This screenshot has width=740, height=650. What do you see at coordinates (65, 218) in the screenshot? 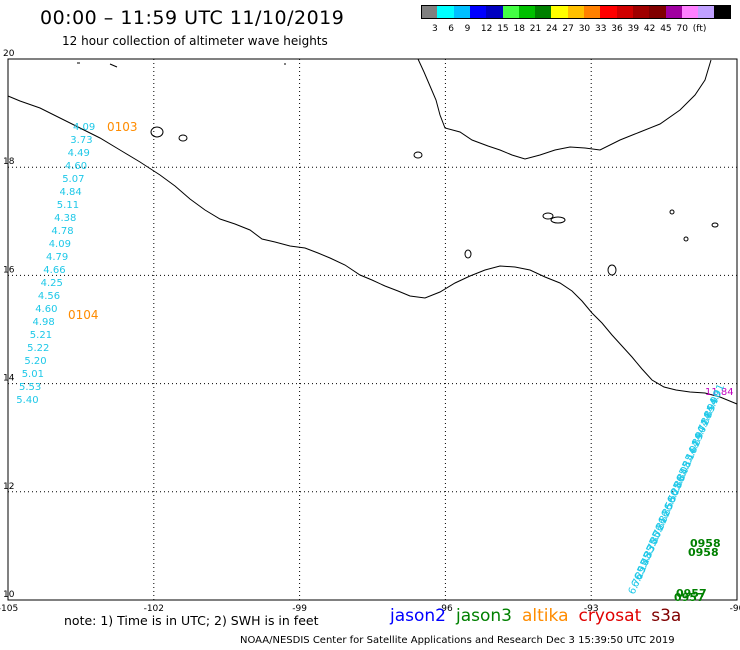
I see `swh-value-label: 4.38` at bounding box center [65, 218].